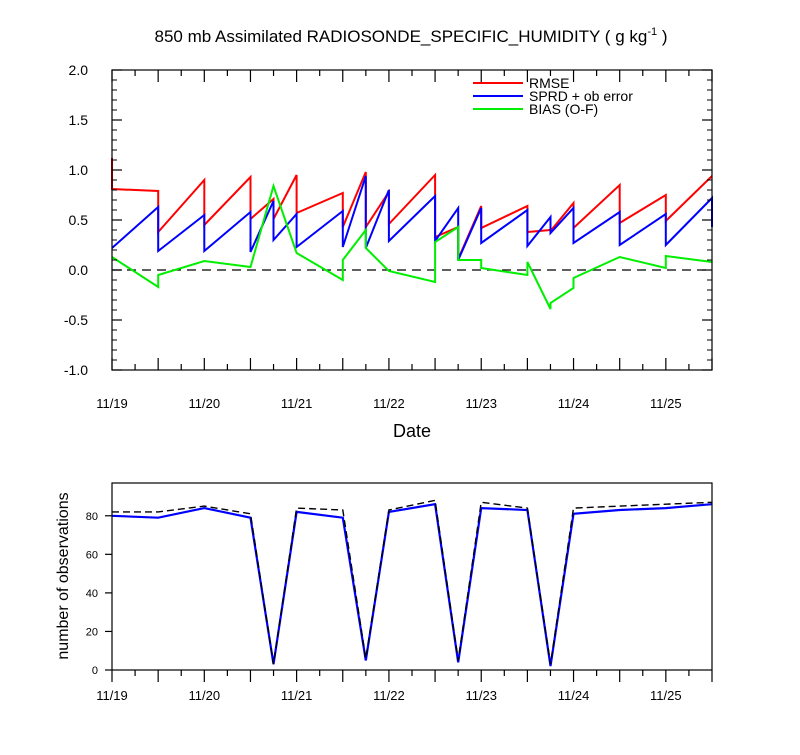  What do you see at coordinates (389, 695) in the screenshot?
I see `bottom-x-tick-label: 11/22` at bounding box center [389, 695].